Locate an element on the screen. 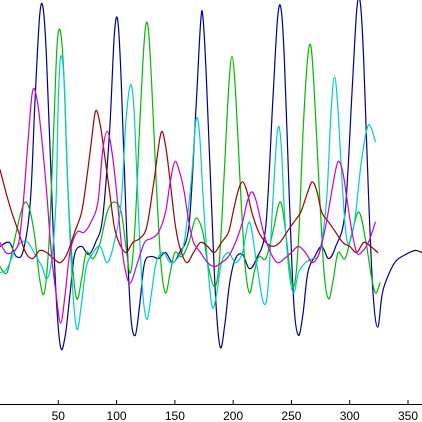 This screenshot has height=422, width=422. x-tick-label: 50 is located at coordinates (59, 415).